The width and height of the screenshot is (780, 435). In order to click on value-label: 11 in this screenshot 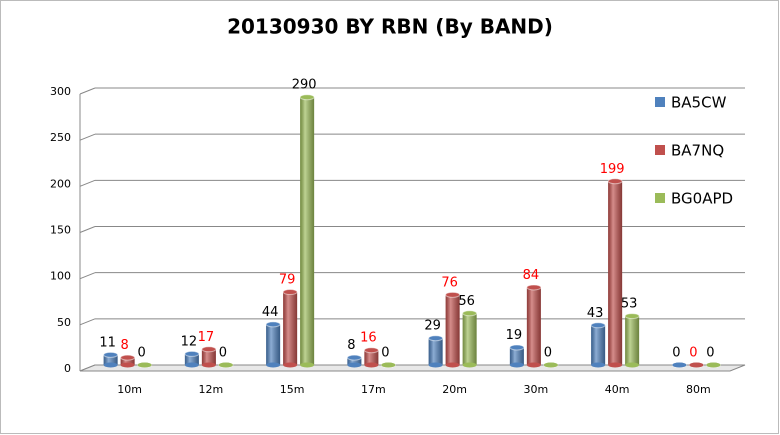, I will do `click(107, 342)`.